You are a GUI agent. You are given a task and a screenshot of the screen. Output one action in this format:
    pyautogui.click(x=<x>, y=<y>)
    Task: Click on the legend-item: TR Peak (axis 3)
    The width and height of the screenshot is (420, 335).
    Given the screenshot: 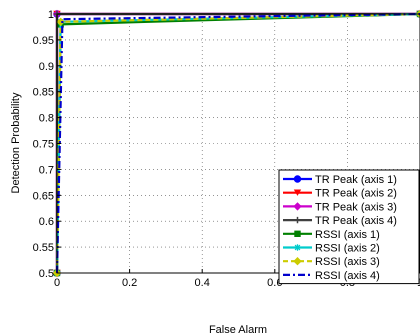 What is the action you would take?
    pyautogui.click(x=340, y=207)
    